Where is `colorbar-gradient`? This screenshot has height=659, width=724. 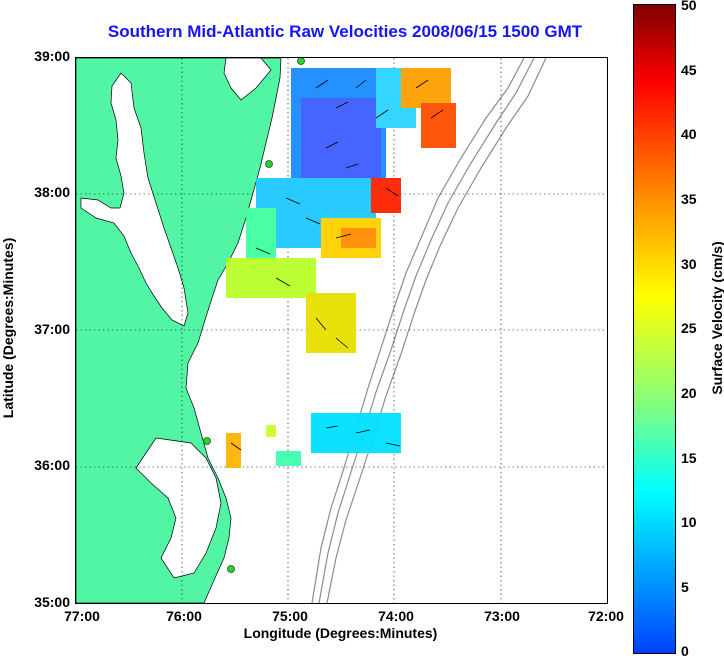
colorbar-gradient is located at coordinates (654, 329).